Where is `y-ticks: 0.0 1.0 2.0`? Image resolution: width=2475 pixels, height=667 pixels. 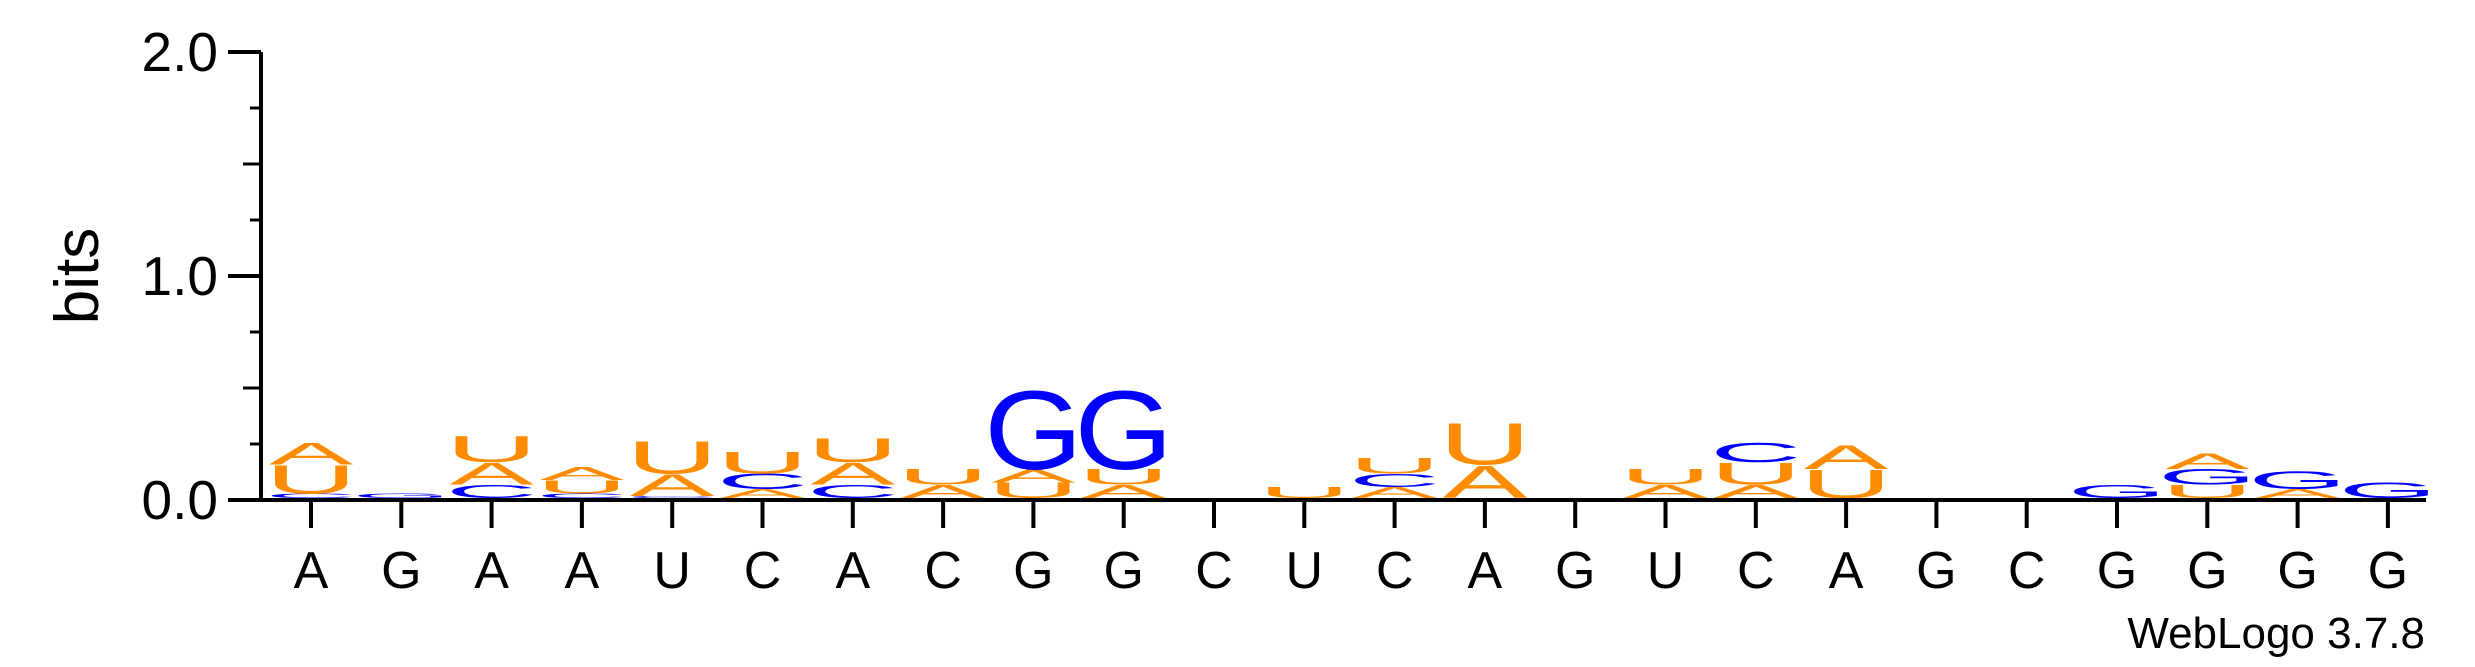
y-ticks: 0.0 1.0 2.0 is located at coordinates (201, 276).